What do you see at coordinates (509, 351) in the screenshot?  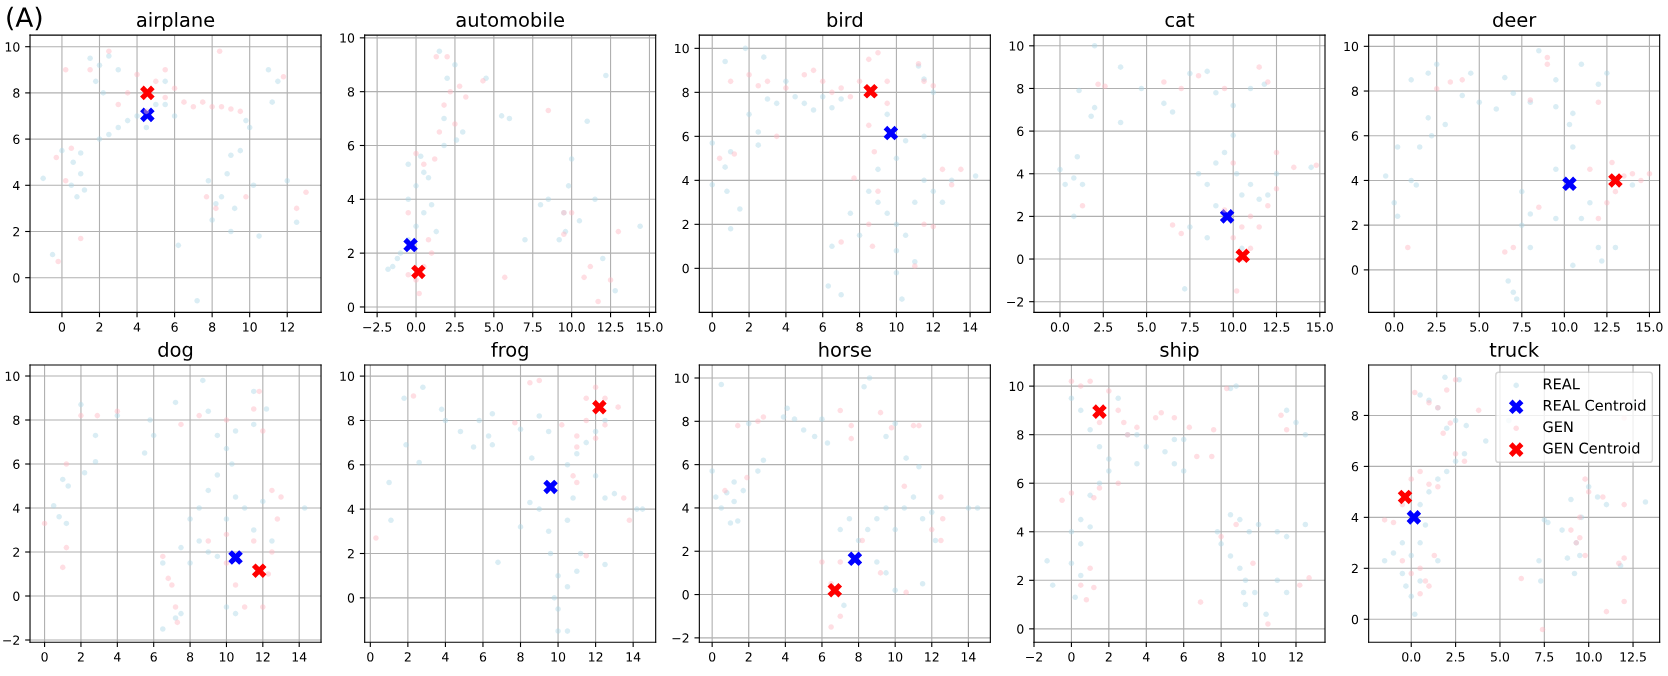 I see `chart-title: frog` at bounding box center [509, 351].